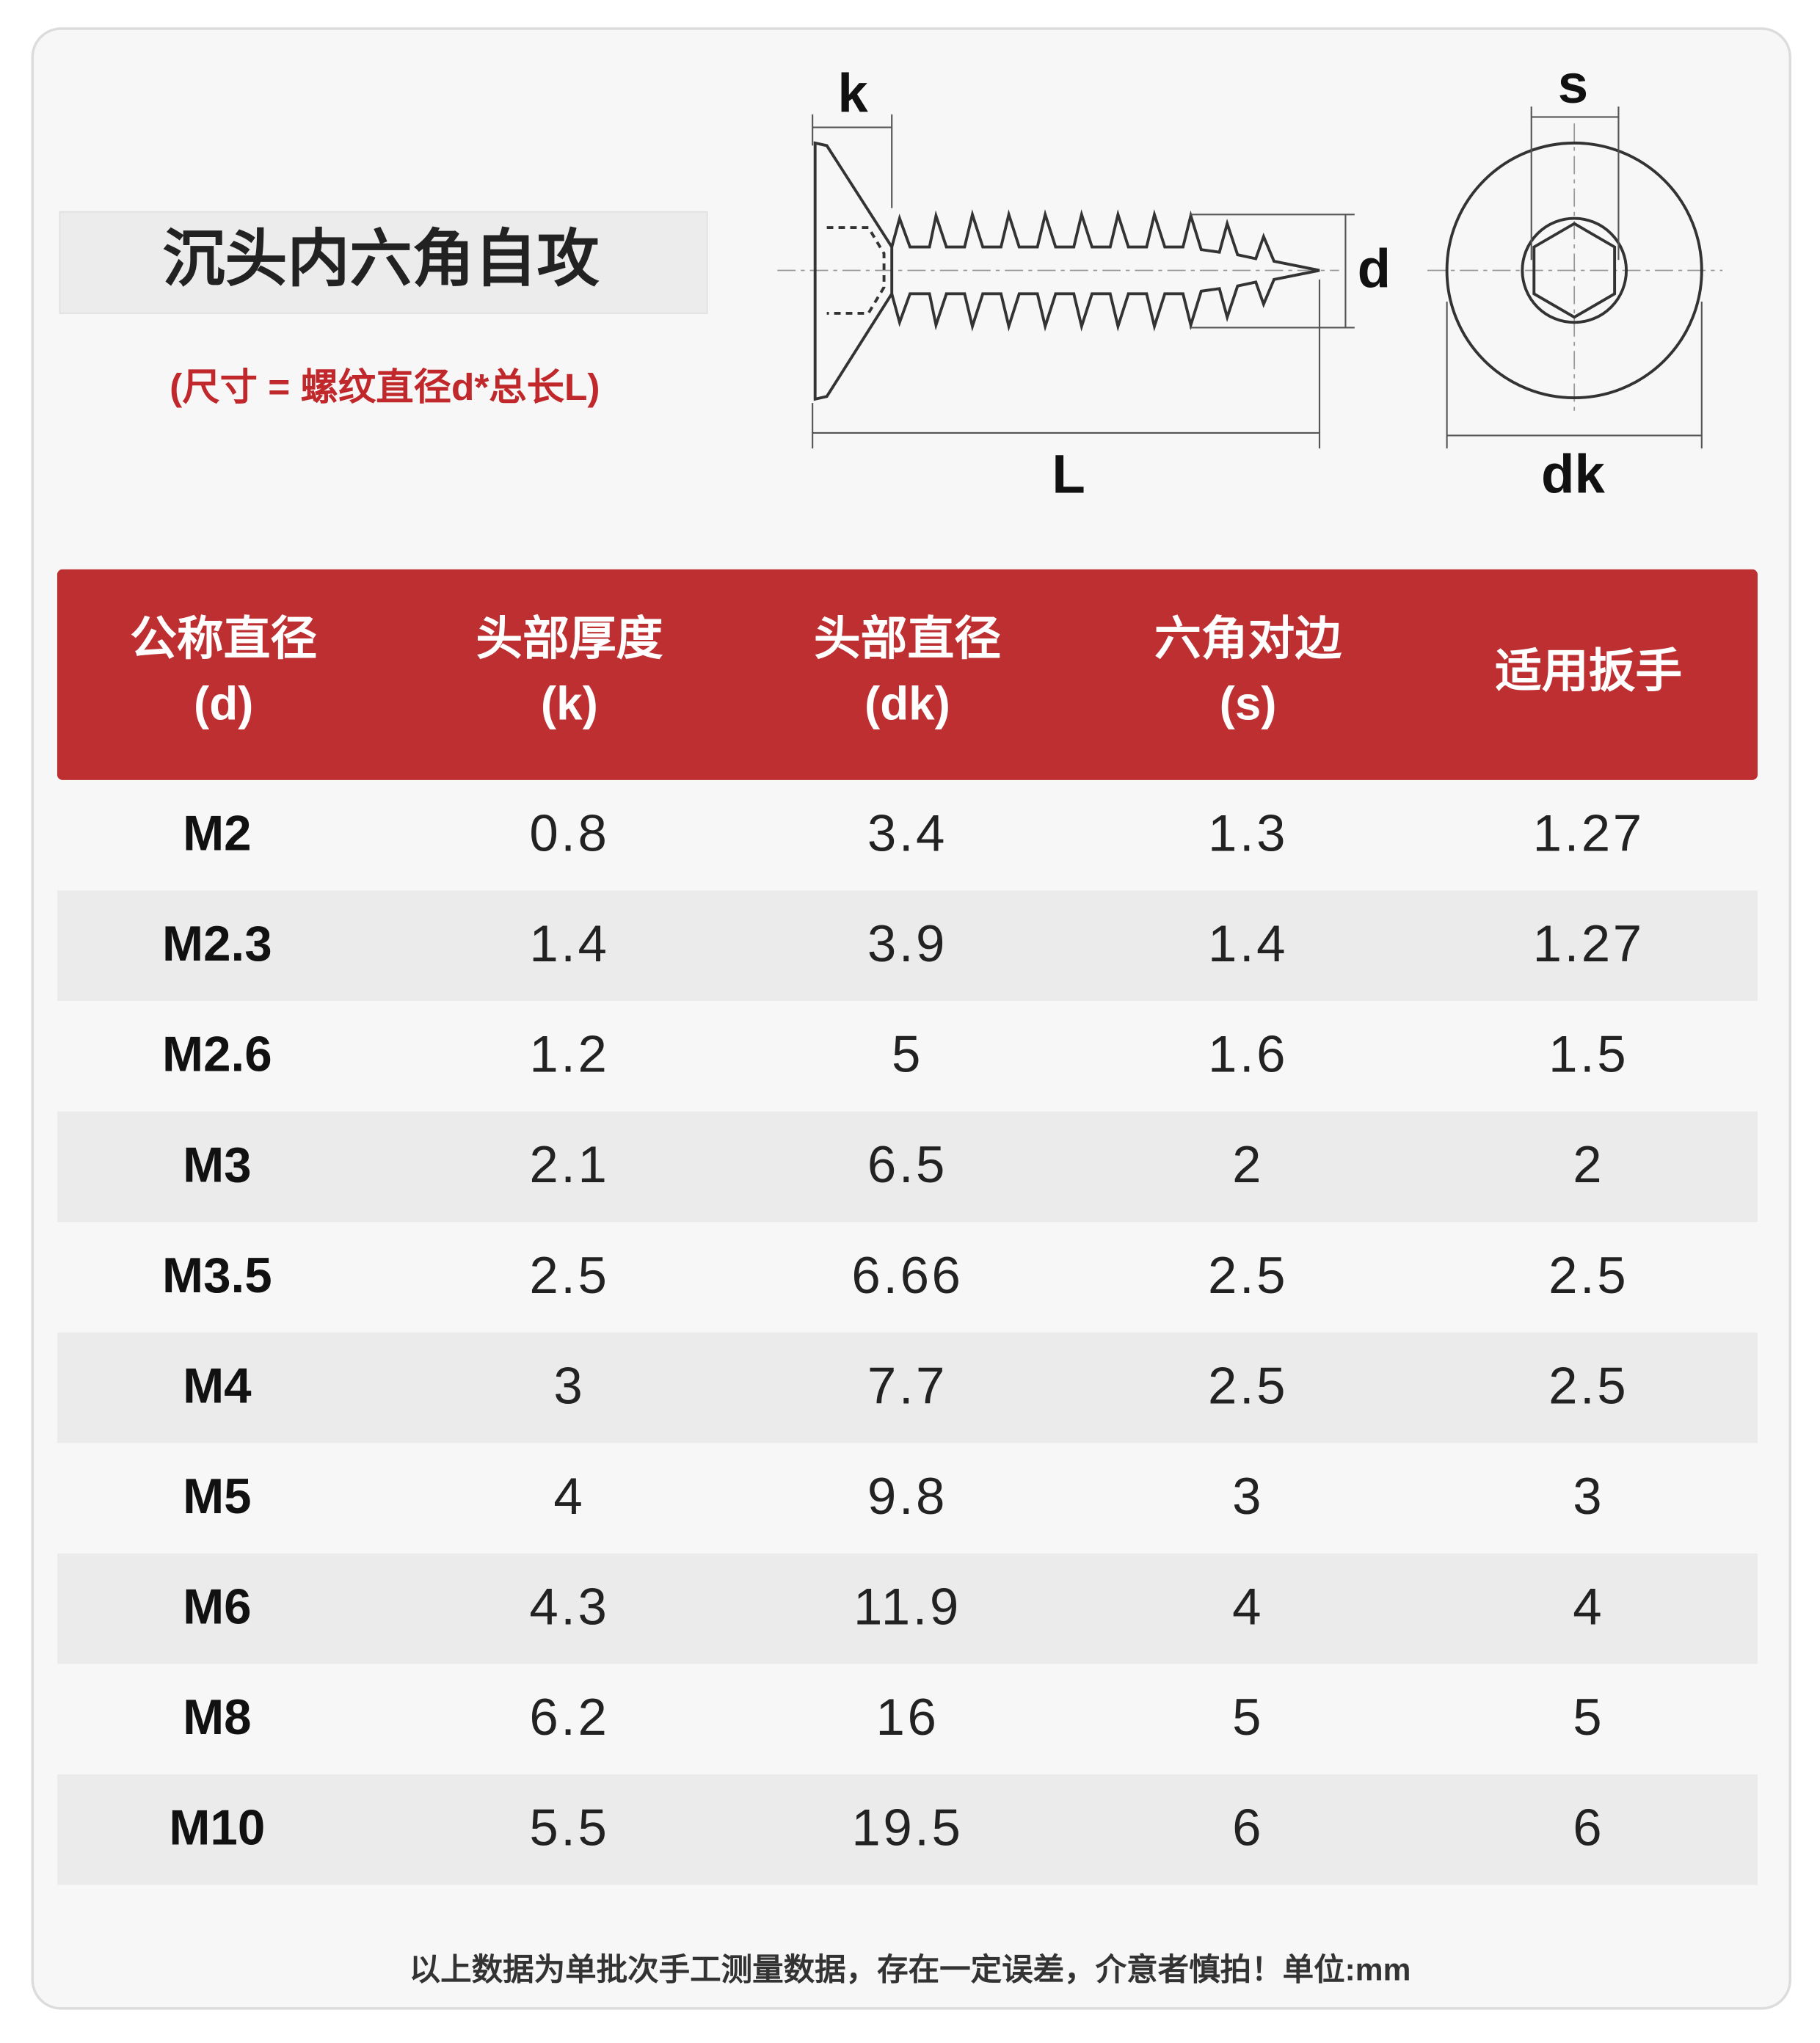 The width and height of the screenshot is (1820, 2043). I want to click on row-label: M4, so click(218, 1385).